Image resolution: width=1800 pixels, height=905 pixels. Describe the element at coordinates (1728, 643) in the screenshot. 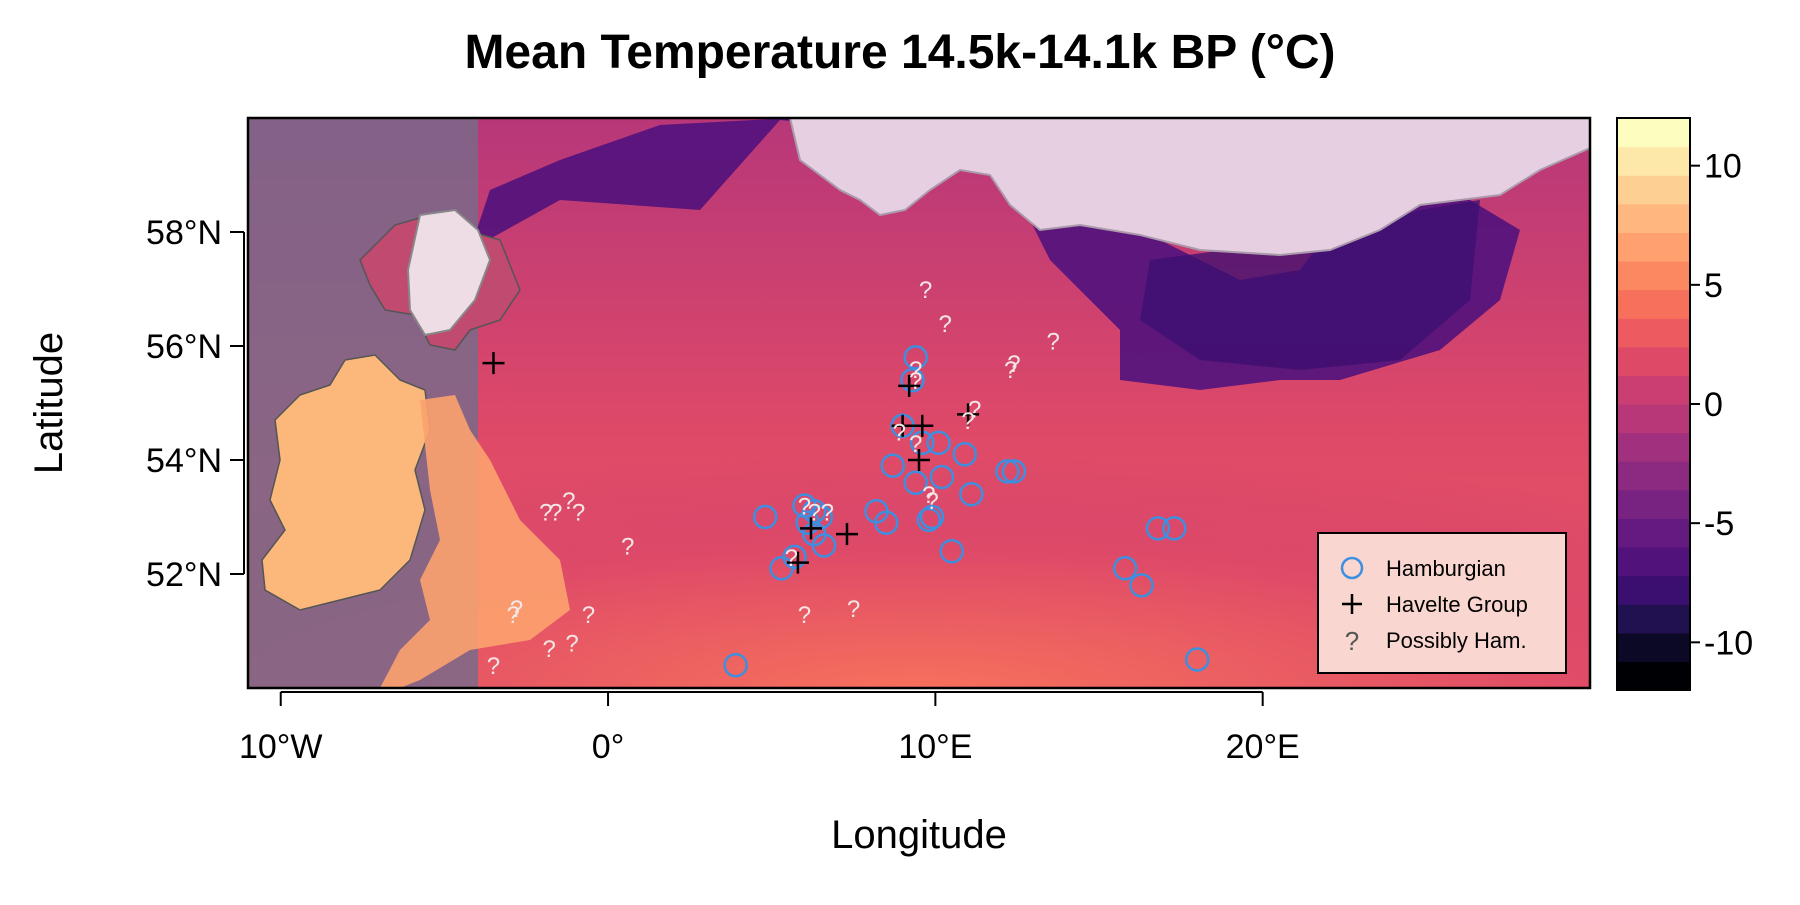

I see `colorbar-tick-label: -10` at that location.